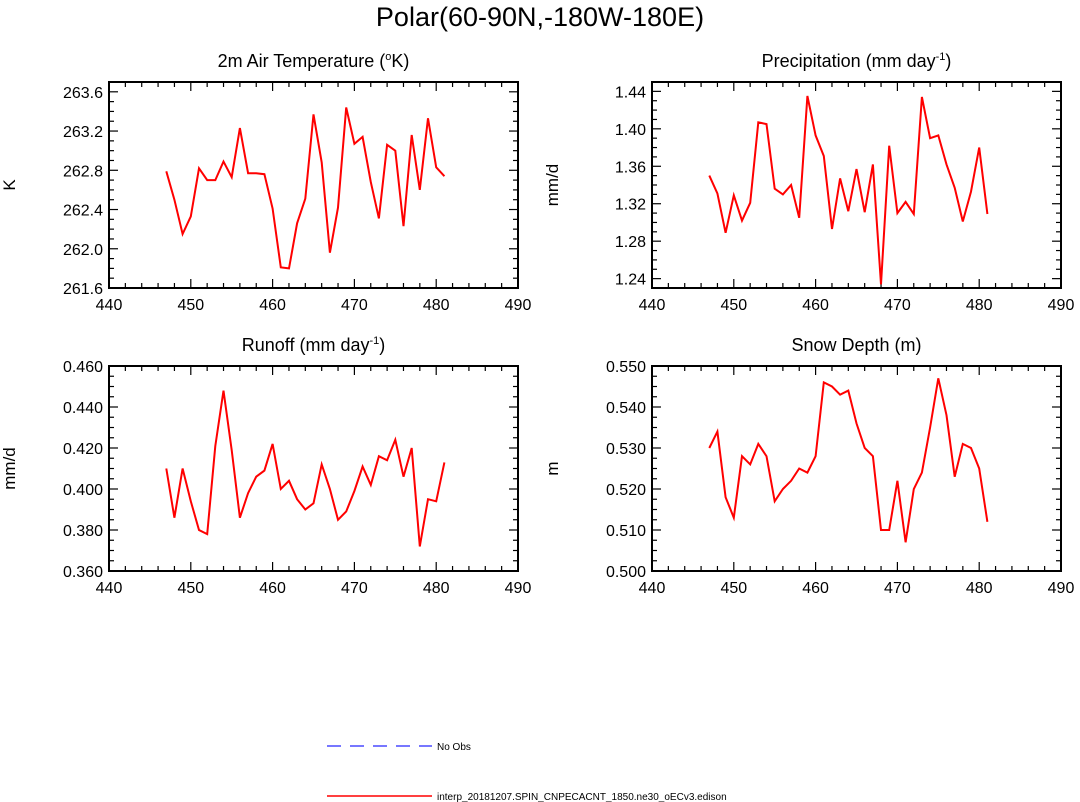 The image size is (1080, 802). Describe the element at coordinates (540, 17) in the screenshot. I see `figure-title: Polar(60-90N,-180W-180E)` at that location.